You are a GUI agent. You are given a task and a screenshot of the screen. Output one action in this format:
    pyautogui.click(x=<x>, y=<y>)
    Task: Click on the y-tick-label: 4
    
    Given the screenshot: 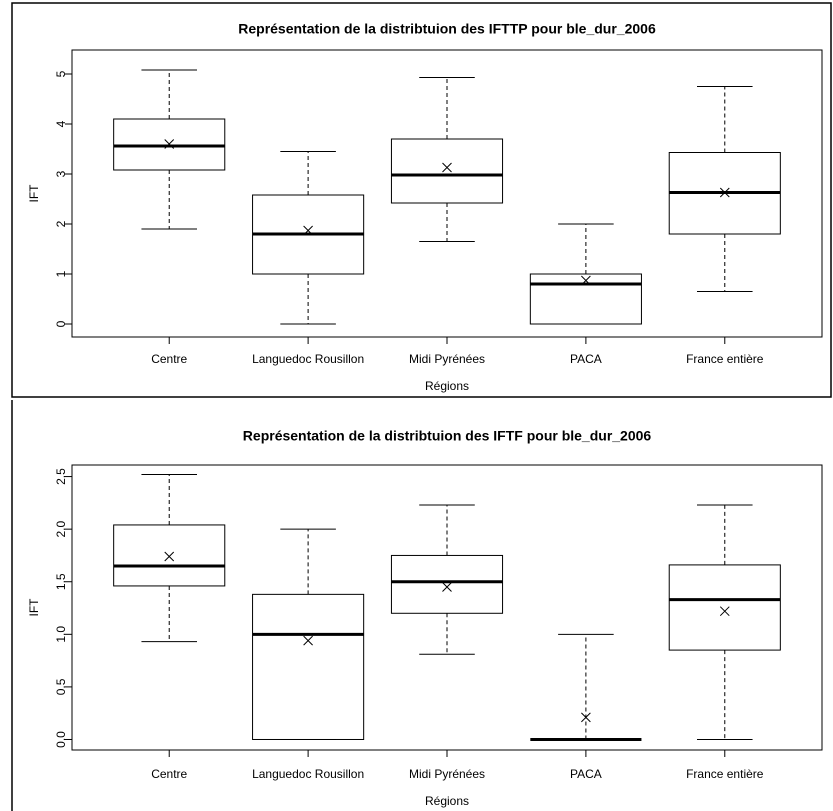 What is the action you would take?
    pyautogui.click(x=61, y=123)
    